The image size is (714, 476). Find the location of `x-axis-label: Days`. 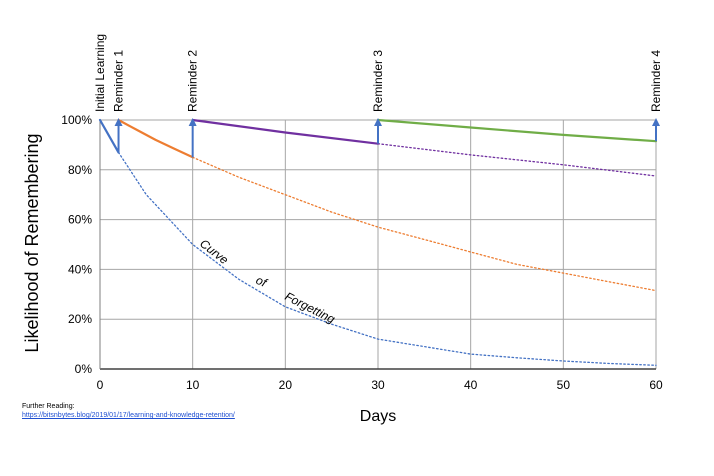

x-axis-label: Days is located at coordinates (378, 416).